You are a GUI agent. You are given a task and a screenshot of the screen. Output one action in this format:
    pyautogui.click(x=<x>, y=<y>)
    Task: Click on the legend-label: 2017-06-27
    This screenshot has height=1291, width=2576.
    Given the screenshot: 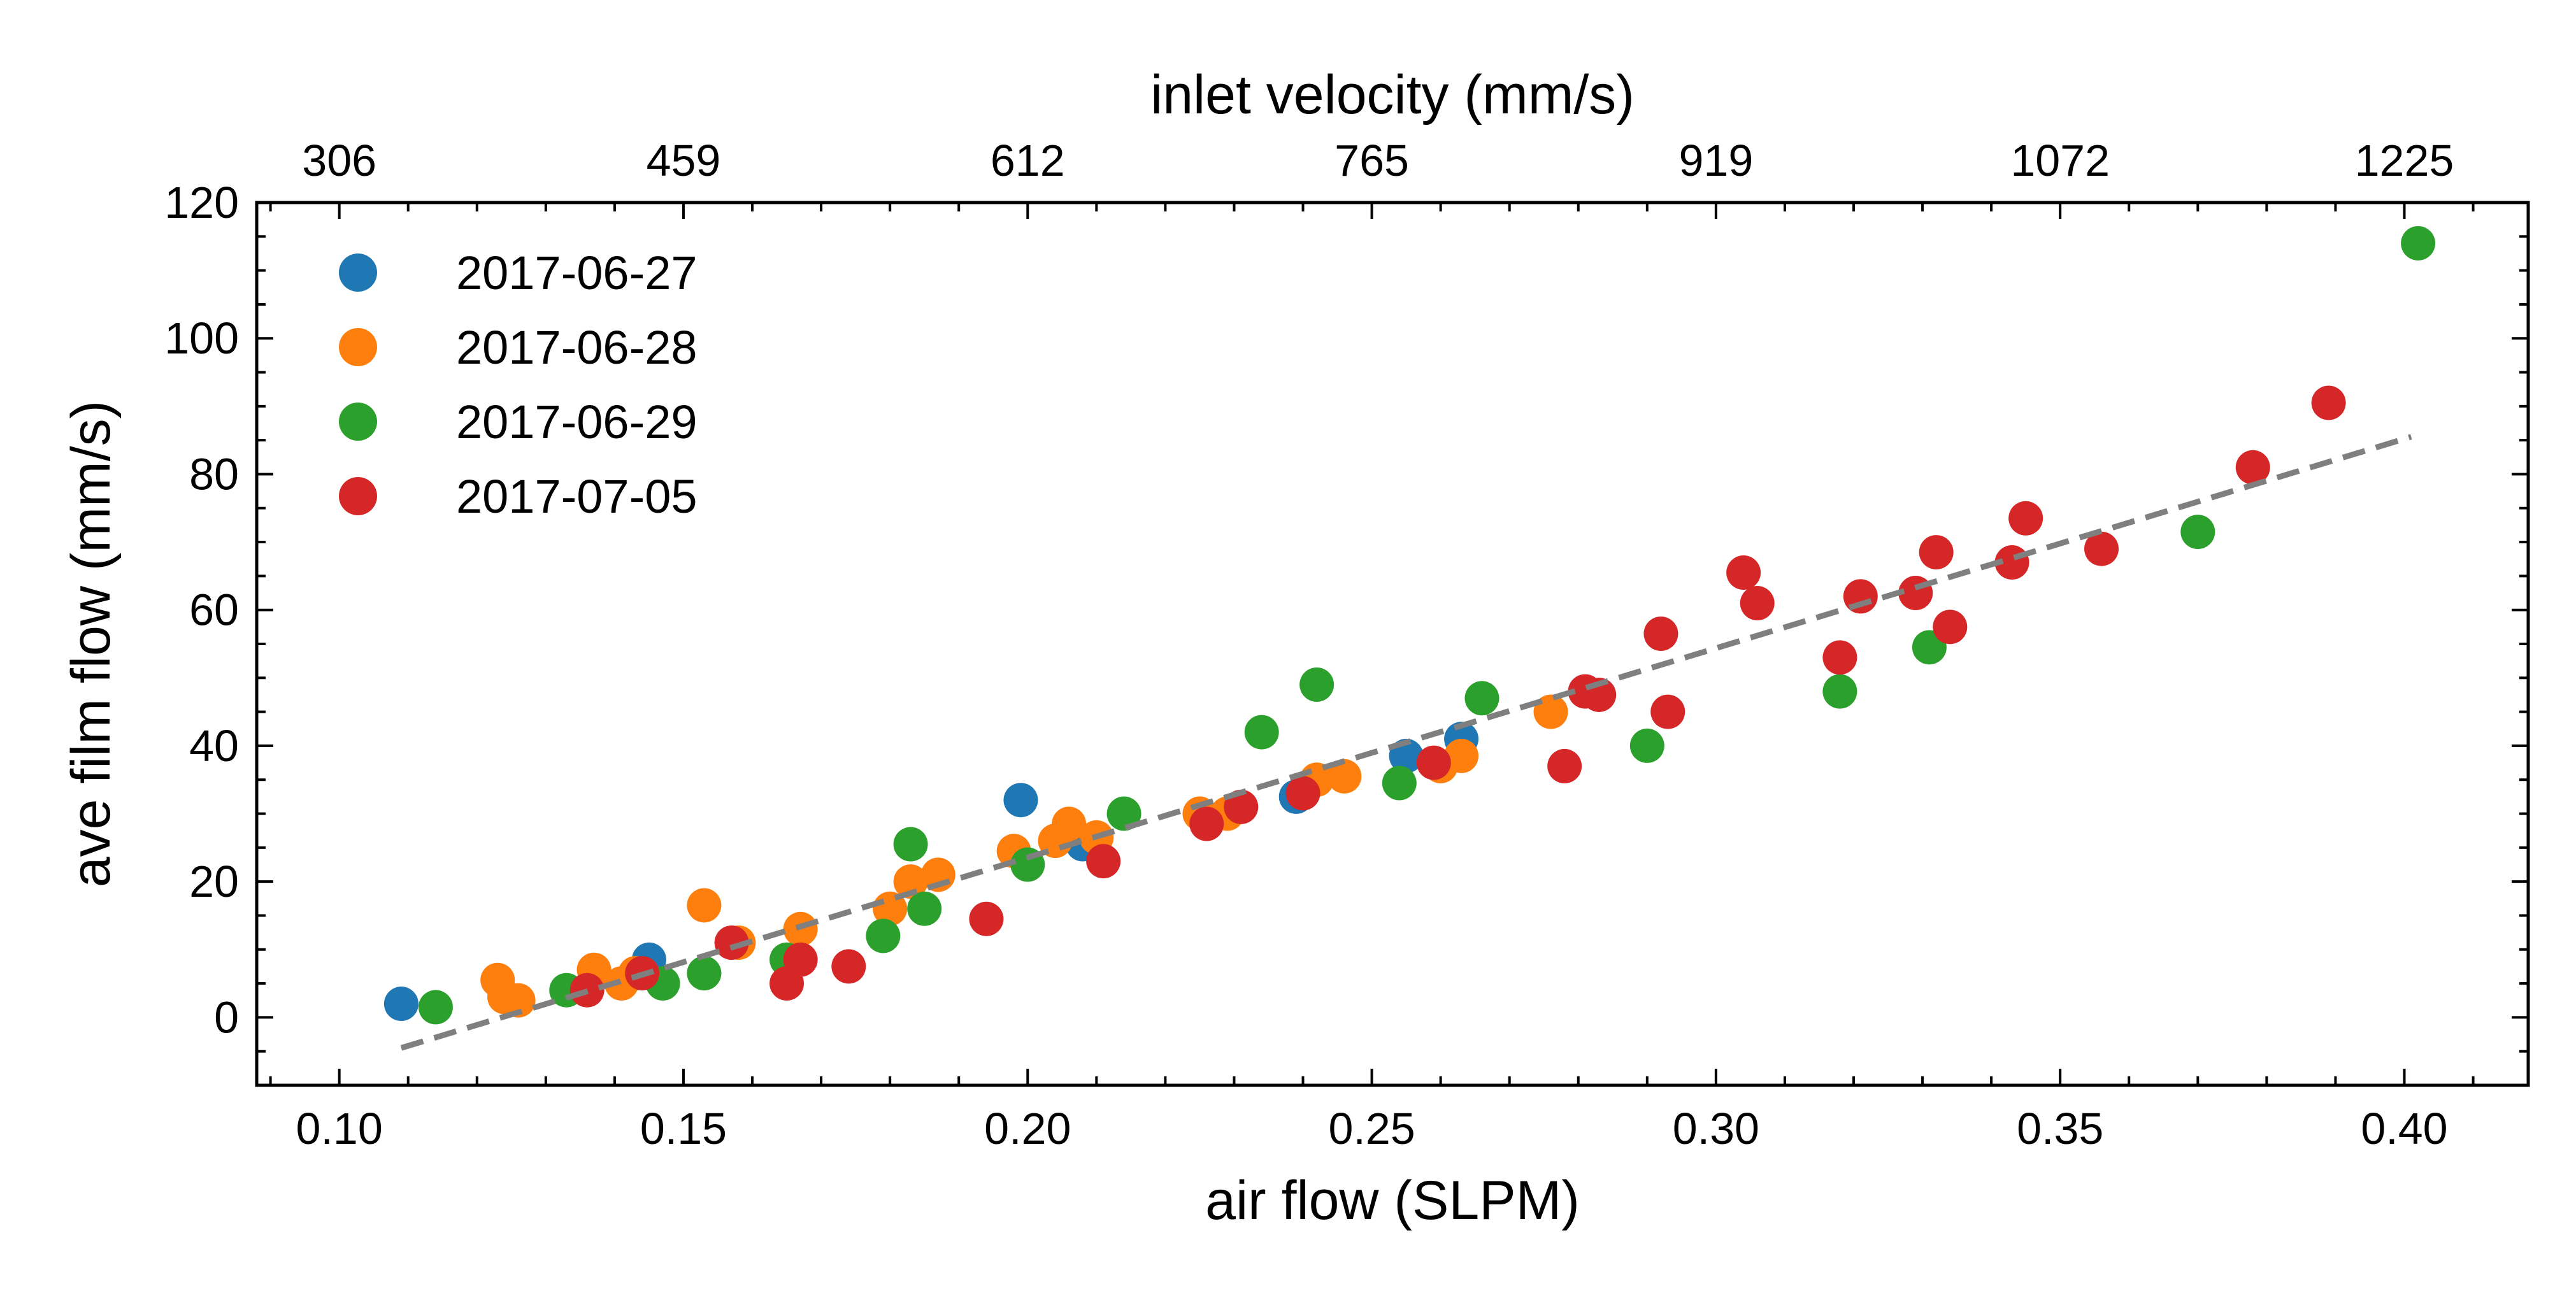 What is the action you would take?
    pyautogui.click(x=577, y=272)
    